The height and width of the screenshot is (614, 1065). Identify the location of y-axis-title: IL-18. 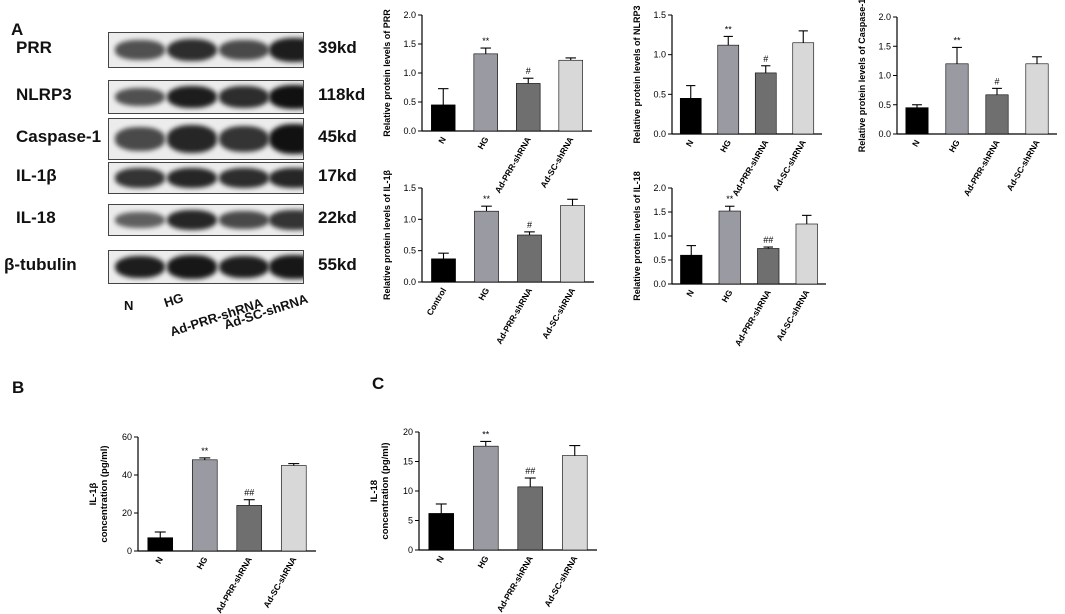
(374, 491).